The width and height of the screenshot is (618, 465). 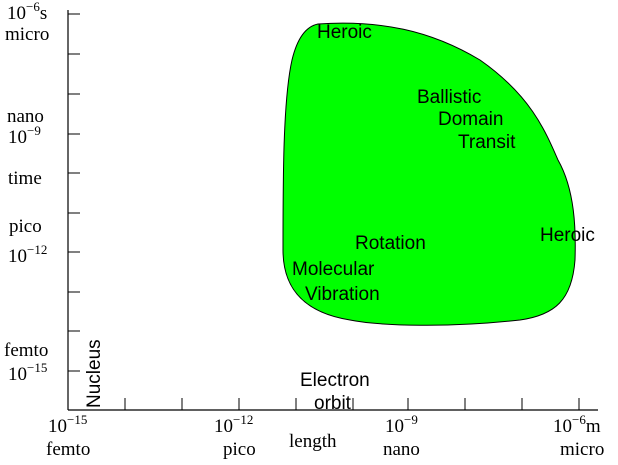 I want to click on x-axis-label: length, so click(x=313, y=441).